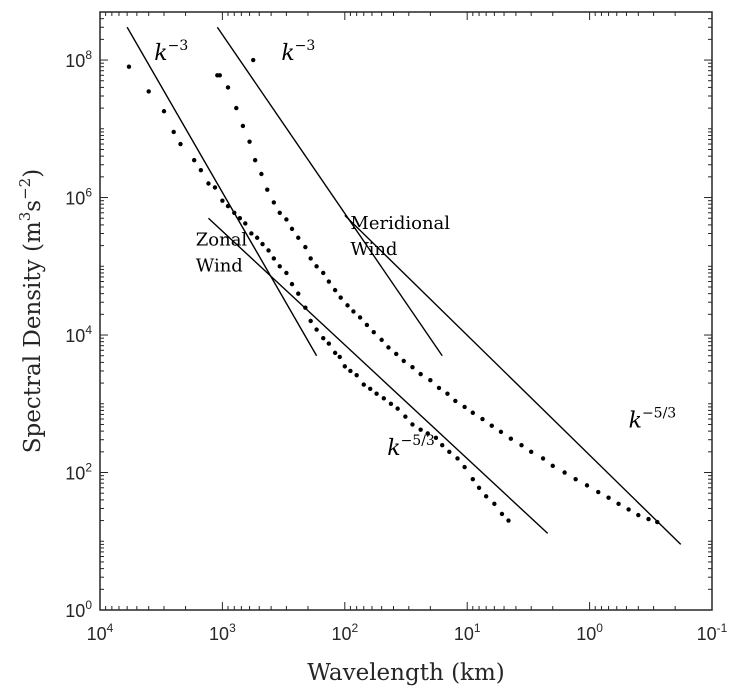 The image size is (740, 688). I want to click on merid-k3-label: k−3, so click(298, 52).